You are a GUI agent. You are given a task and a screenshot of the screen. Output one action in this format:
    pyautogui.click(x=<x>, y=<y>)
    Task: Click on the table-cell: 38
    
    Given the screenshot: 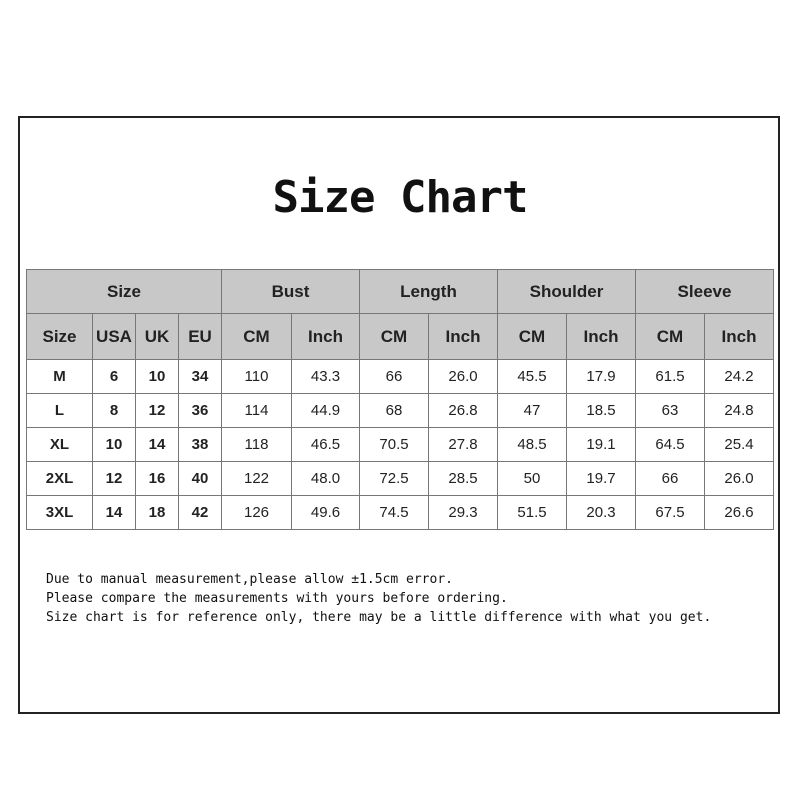 What is the action you would take?
    pyautogui.click(x=200, y=444)
    